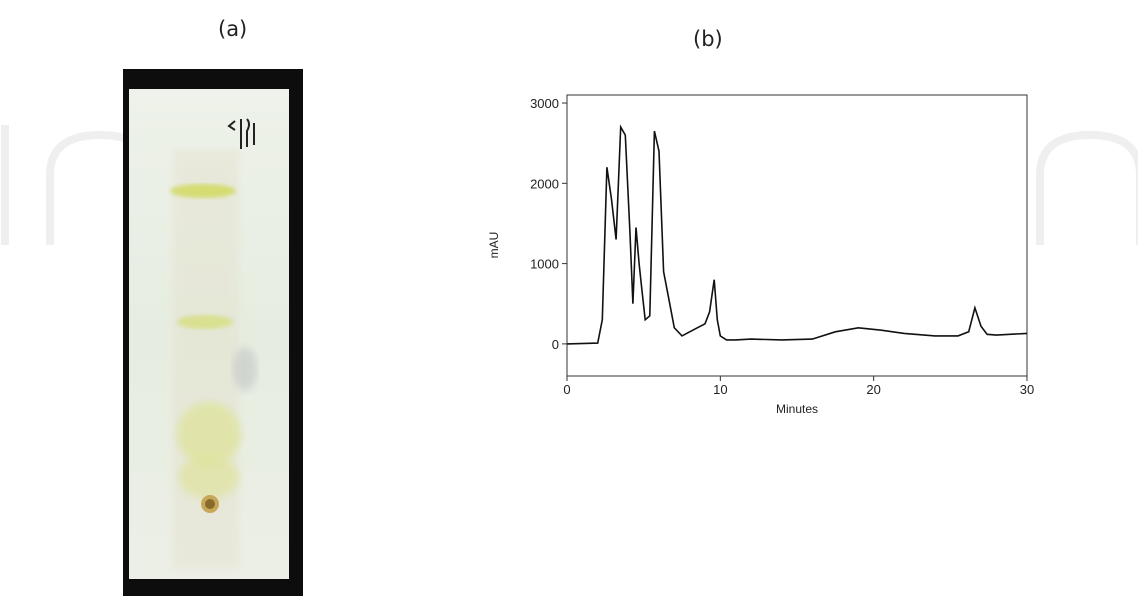 The height and width of the screenshot is (596, 1138). Describe the element at coordinates (203, 191) in the screenshot. I see `tlc-band-top` at that location.